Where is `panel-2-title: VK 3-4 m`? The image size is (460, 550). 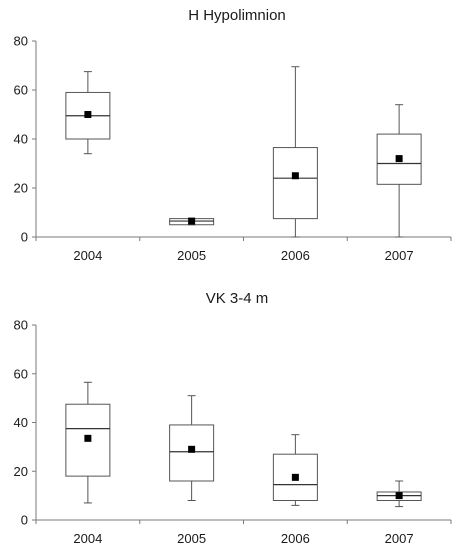
panel-2-title: VK 3-4 m is located at coordinates (237, 298).